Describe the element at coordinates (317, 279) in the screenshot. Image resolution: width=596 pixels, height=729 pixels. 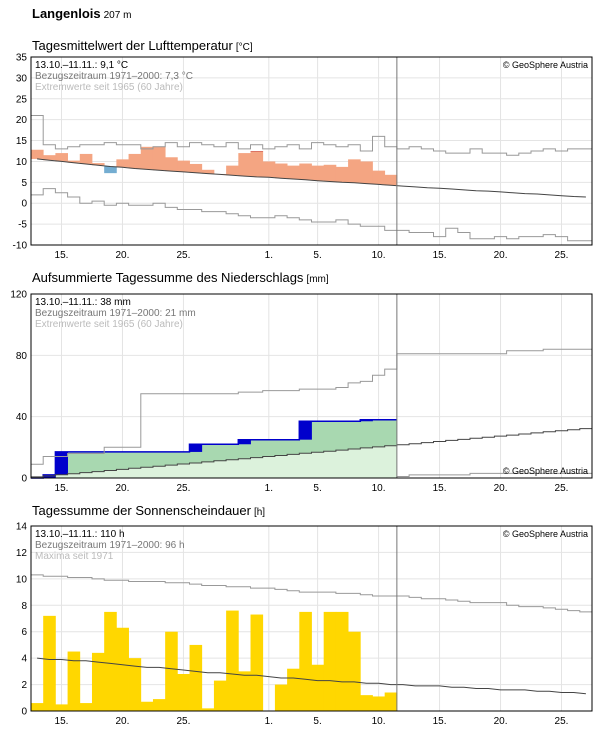
I see `precipitation-unit: [mm]` at that location.